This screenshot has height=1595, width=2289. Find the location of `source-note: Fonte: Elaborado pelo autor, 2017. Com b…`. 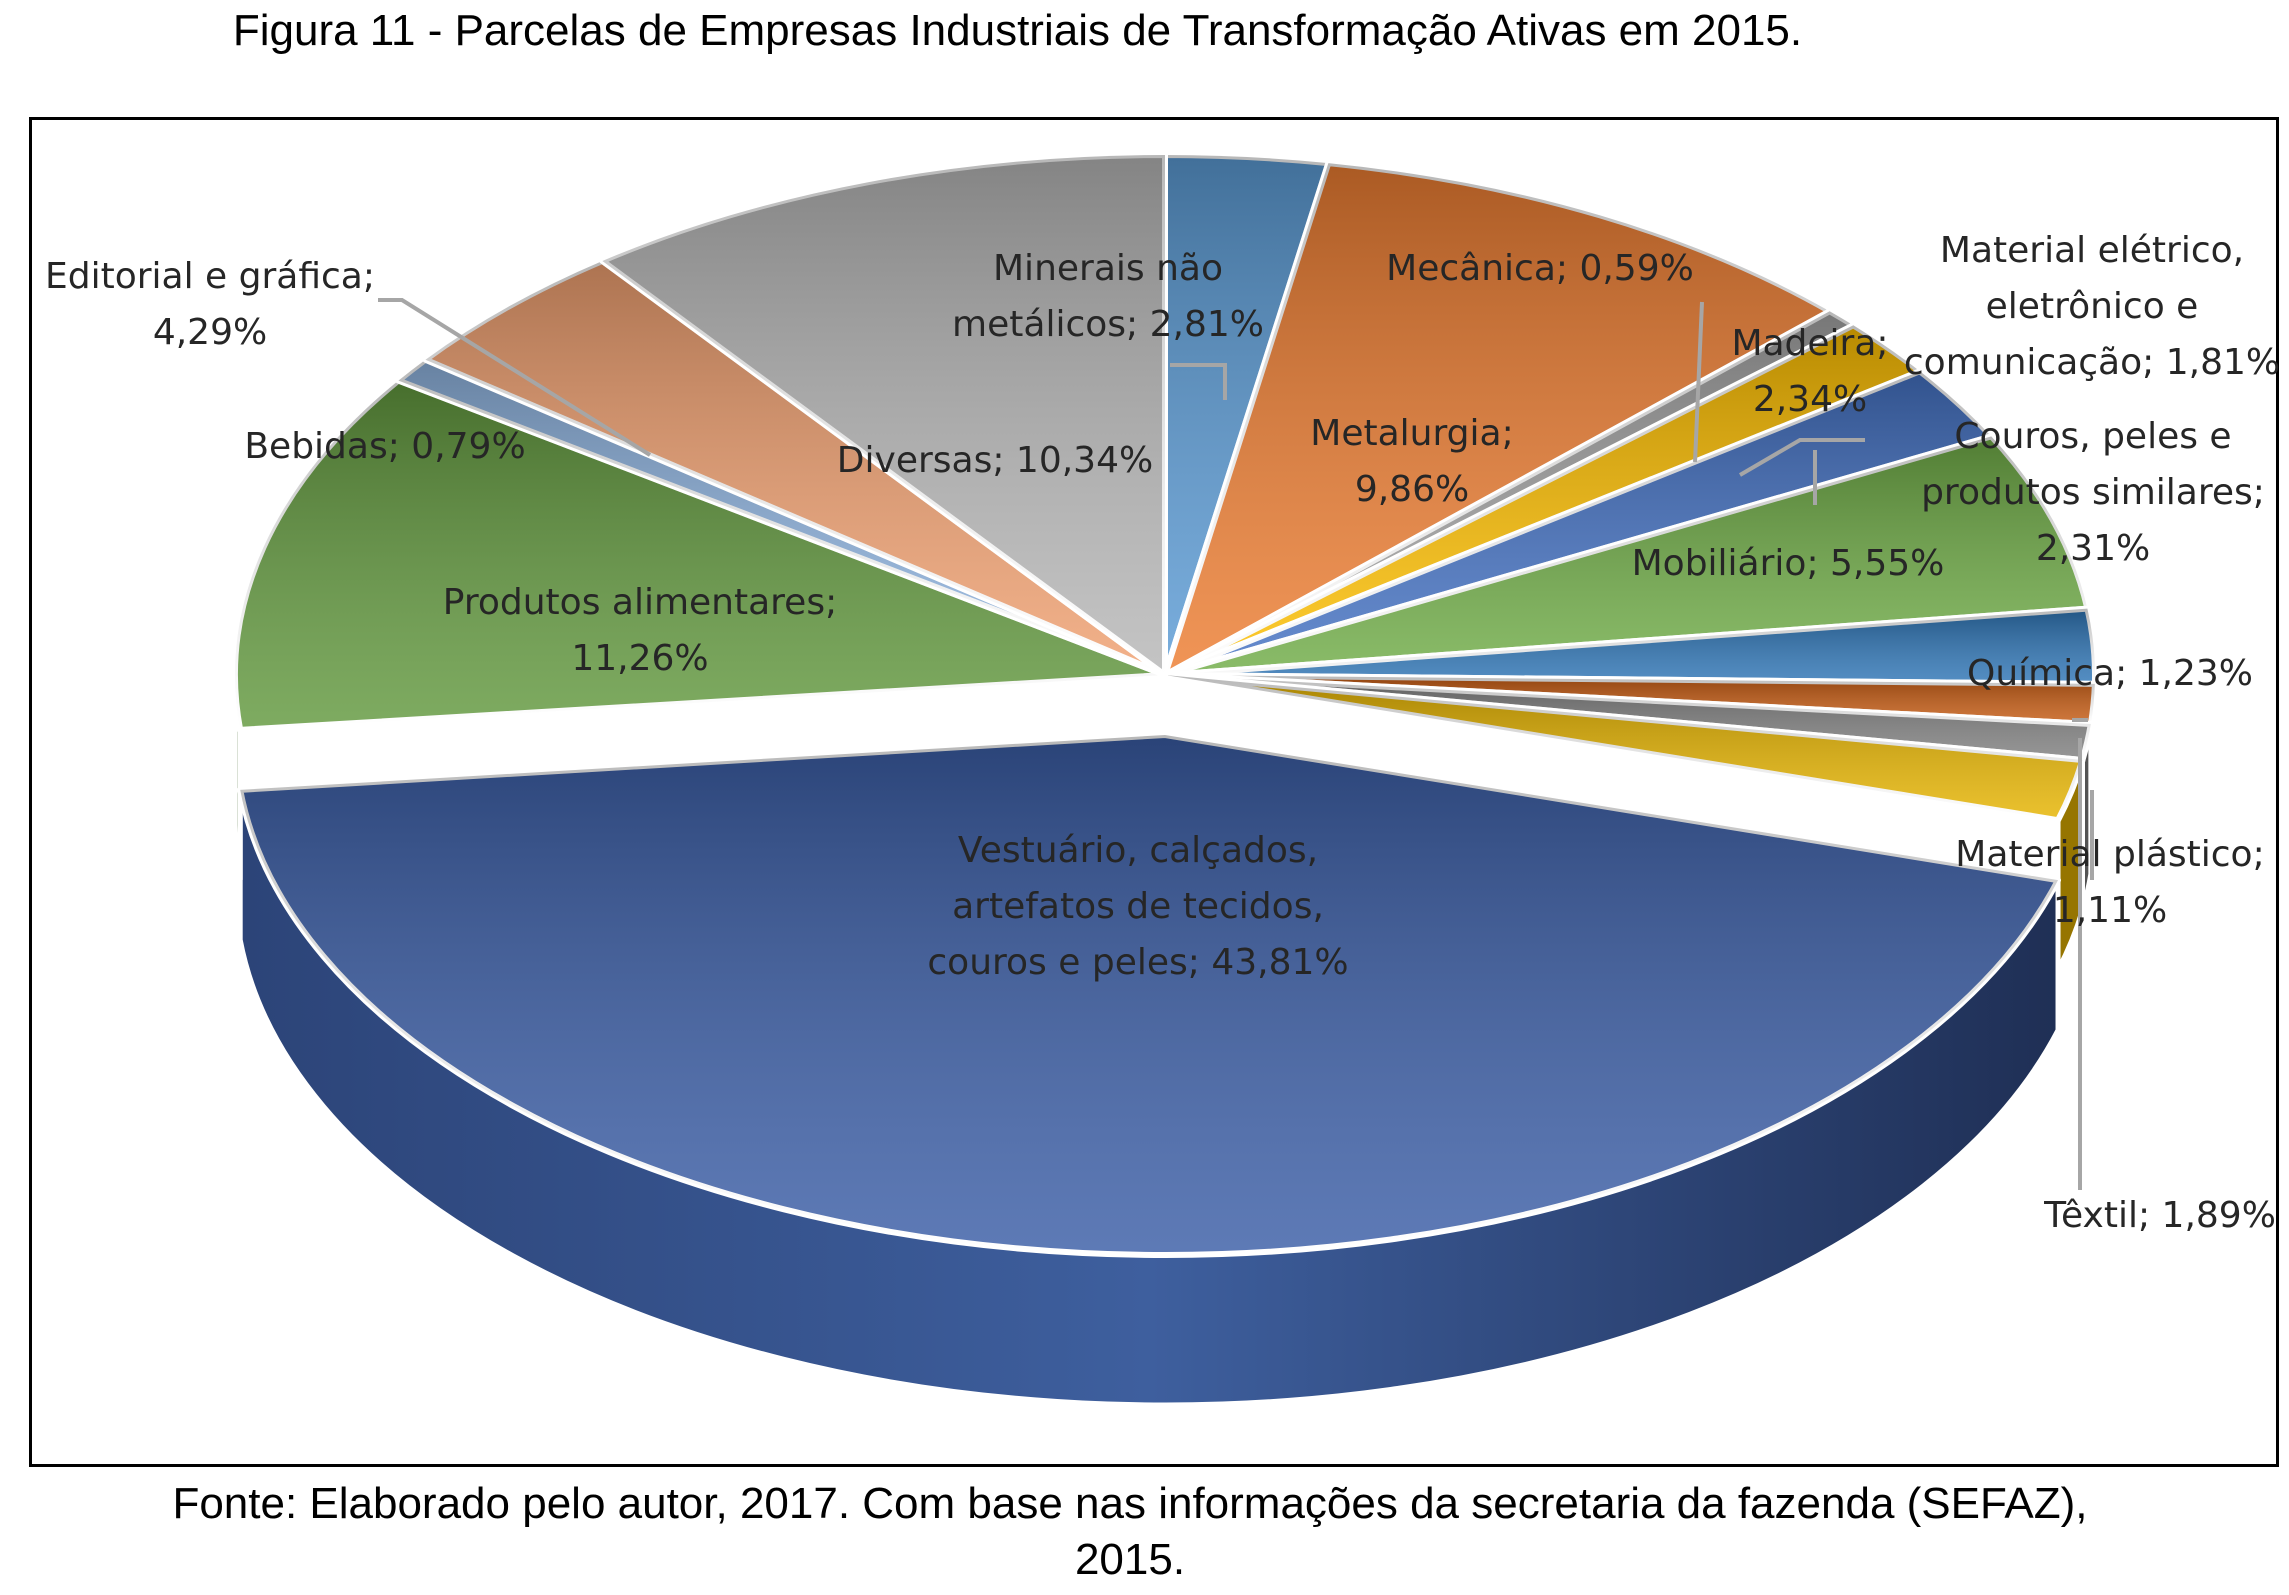

source-note: Fonte: Elaborado pelo autor, 2017. Com b… is located at coordinates (1130, 1532).